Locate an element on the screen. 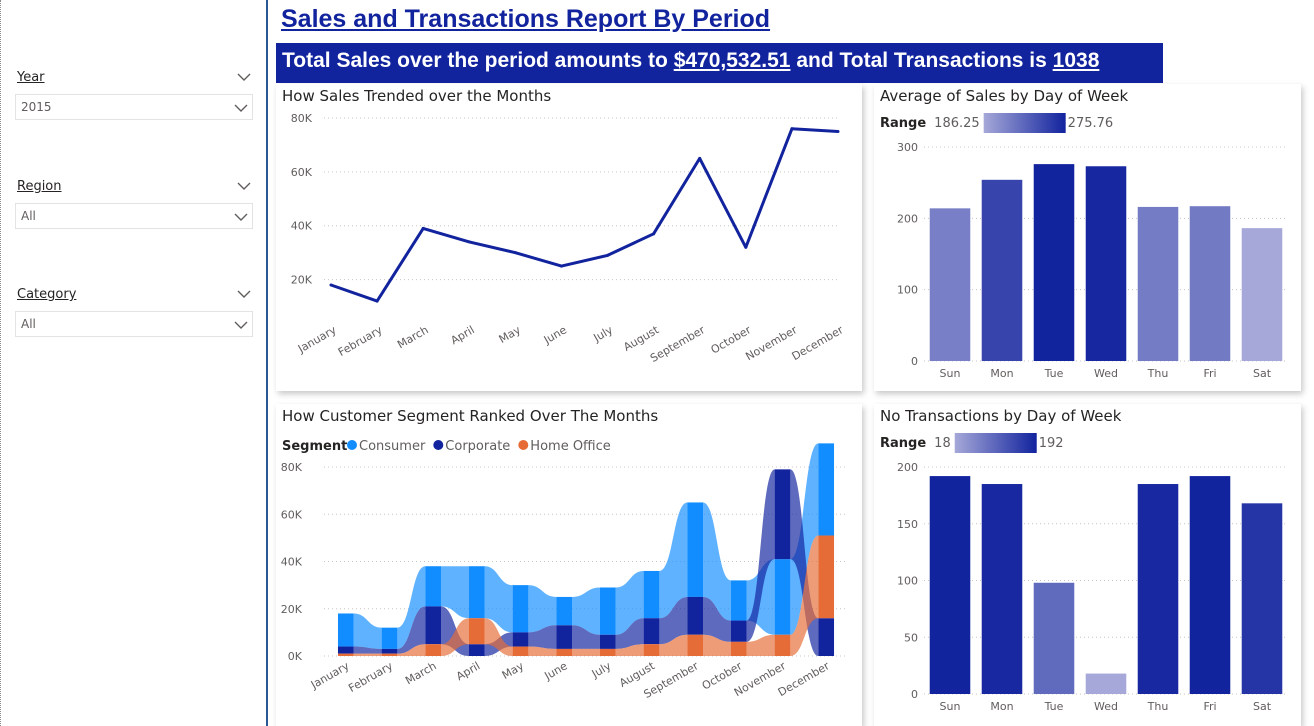 Image resolution: width=1314 pixels, height=726 pixels. category-slicer-header: Category is located at coordinates (135, 296).